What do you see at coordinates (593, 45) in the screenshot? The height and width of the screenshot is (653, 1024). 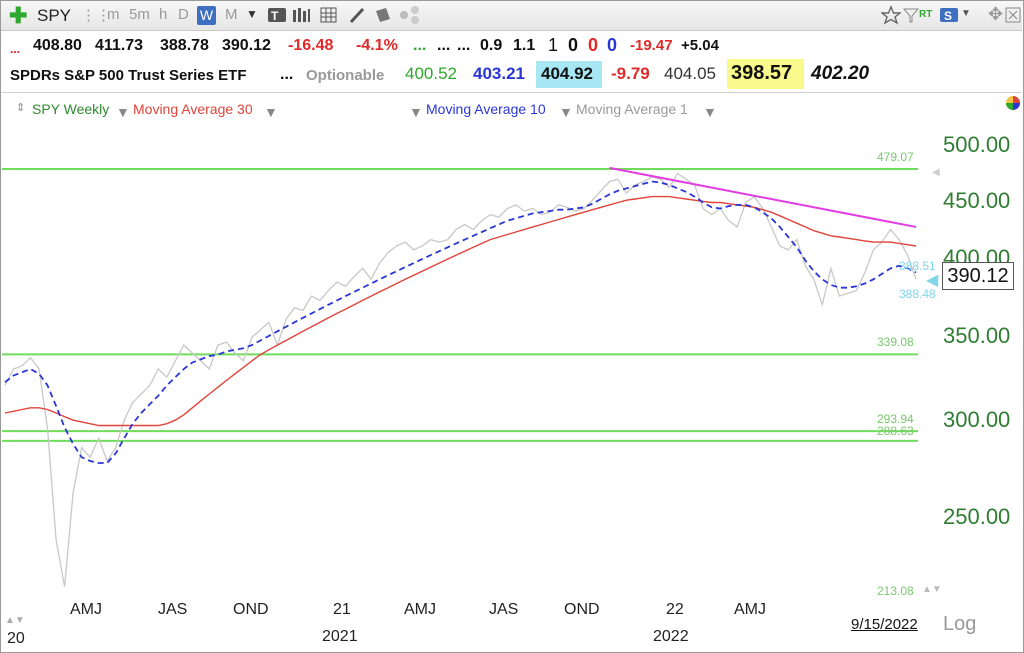 I see `value-5: 0` at bounding box center [593, 45].